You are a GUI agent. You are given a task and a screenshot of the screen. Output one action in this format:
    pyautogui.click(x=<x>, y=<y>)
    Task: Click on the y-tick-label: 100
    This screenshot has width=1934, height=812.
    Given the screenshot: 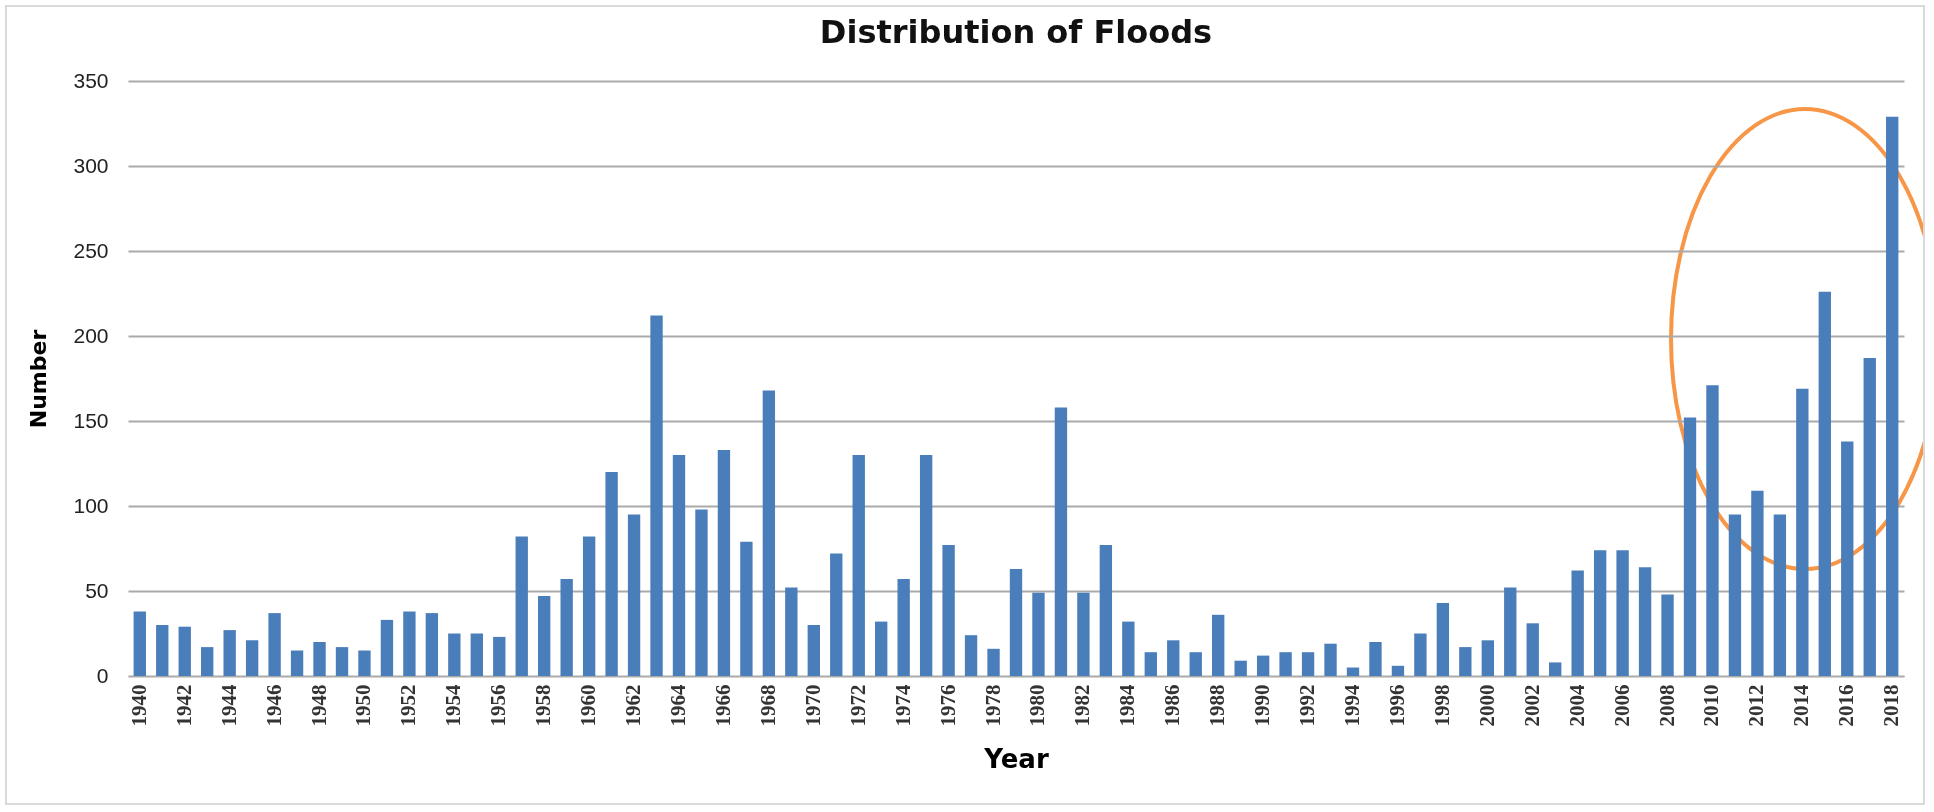 What is the action you would take?
    pyautogui.click(x=91, y=505)
    